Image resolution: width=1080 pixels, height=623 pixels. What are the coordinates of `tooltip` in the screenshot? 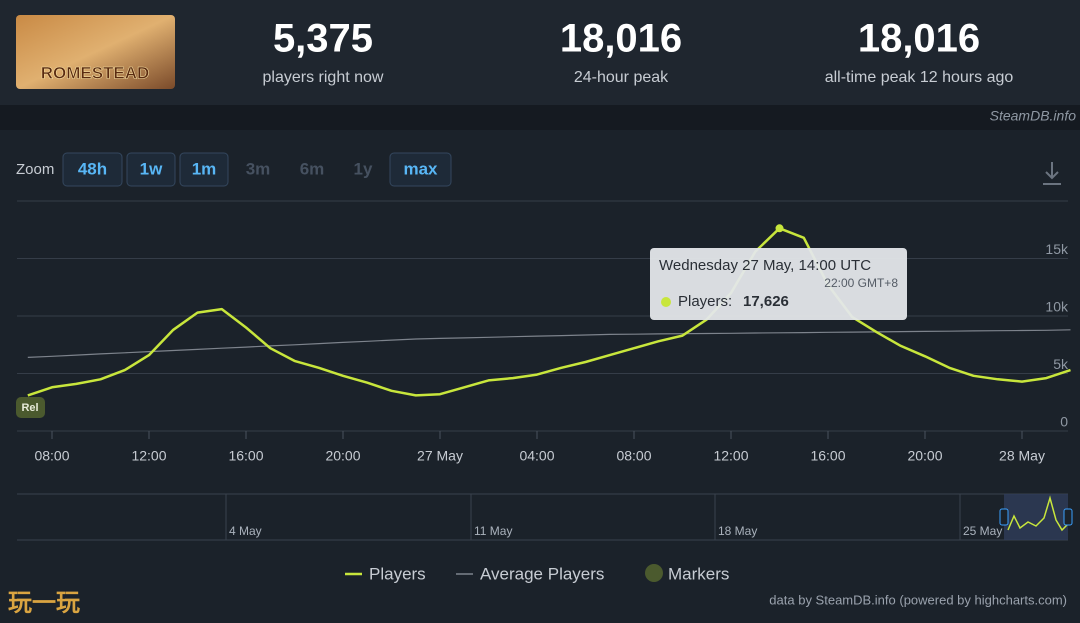 It's located at (778, 284).